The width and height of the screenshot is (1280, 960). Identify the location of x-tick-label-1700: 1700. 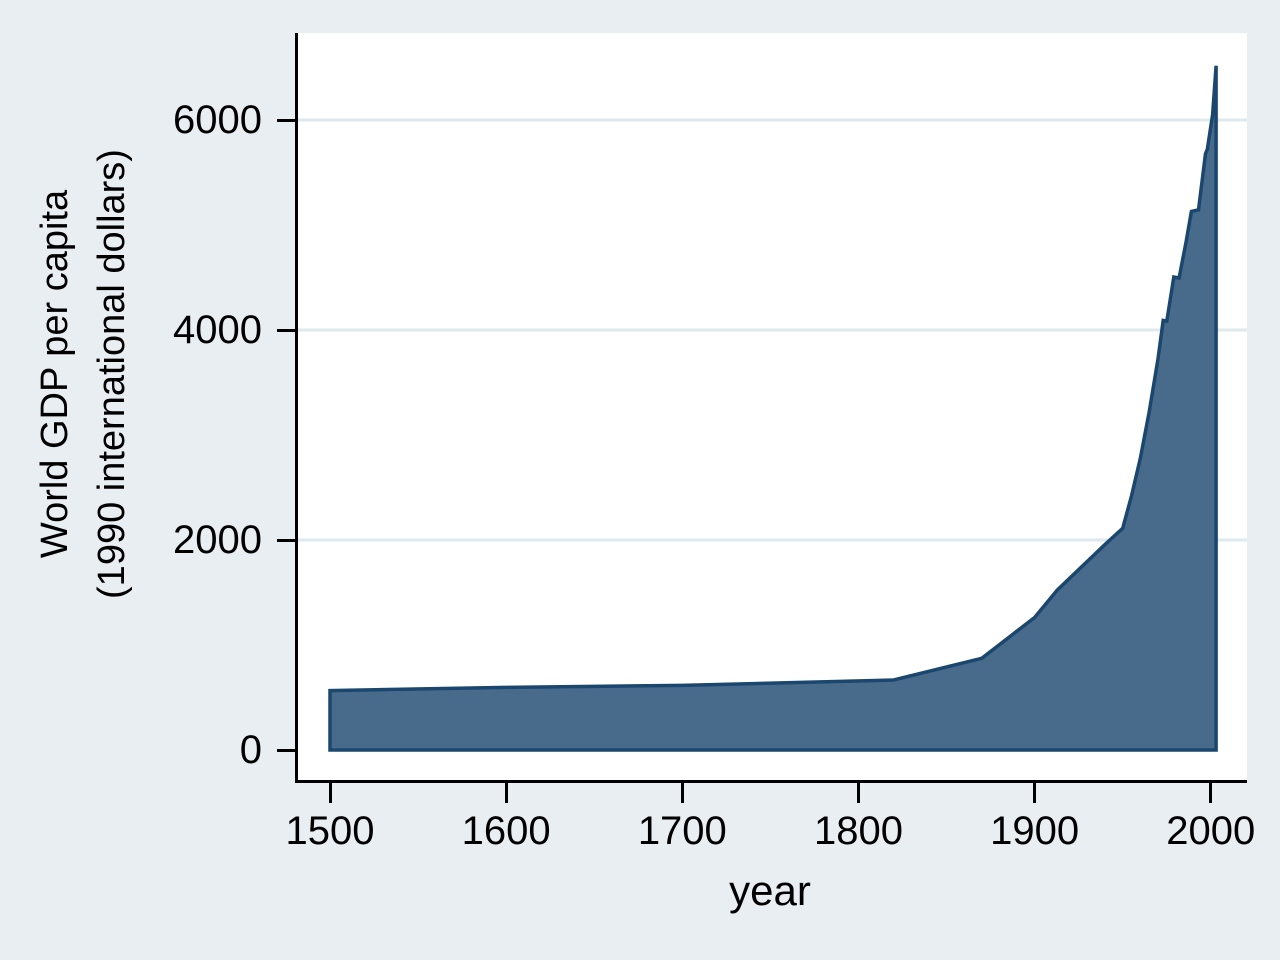
(682, 831).